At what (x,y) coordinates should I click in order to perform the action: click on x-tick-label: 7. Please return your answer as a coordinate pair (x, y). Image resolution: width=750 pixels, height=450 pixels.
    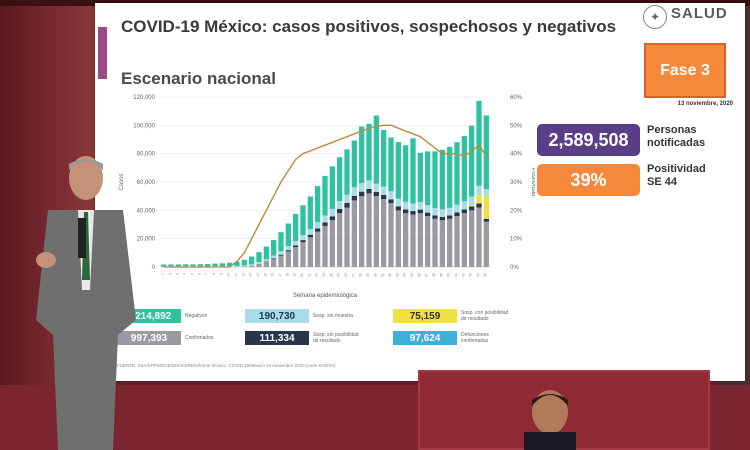
    Looking at the image, I should click on (207, 274).